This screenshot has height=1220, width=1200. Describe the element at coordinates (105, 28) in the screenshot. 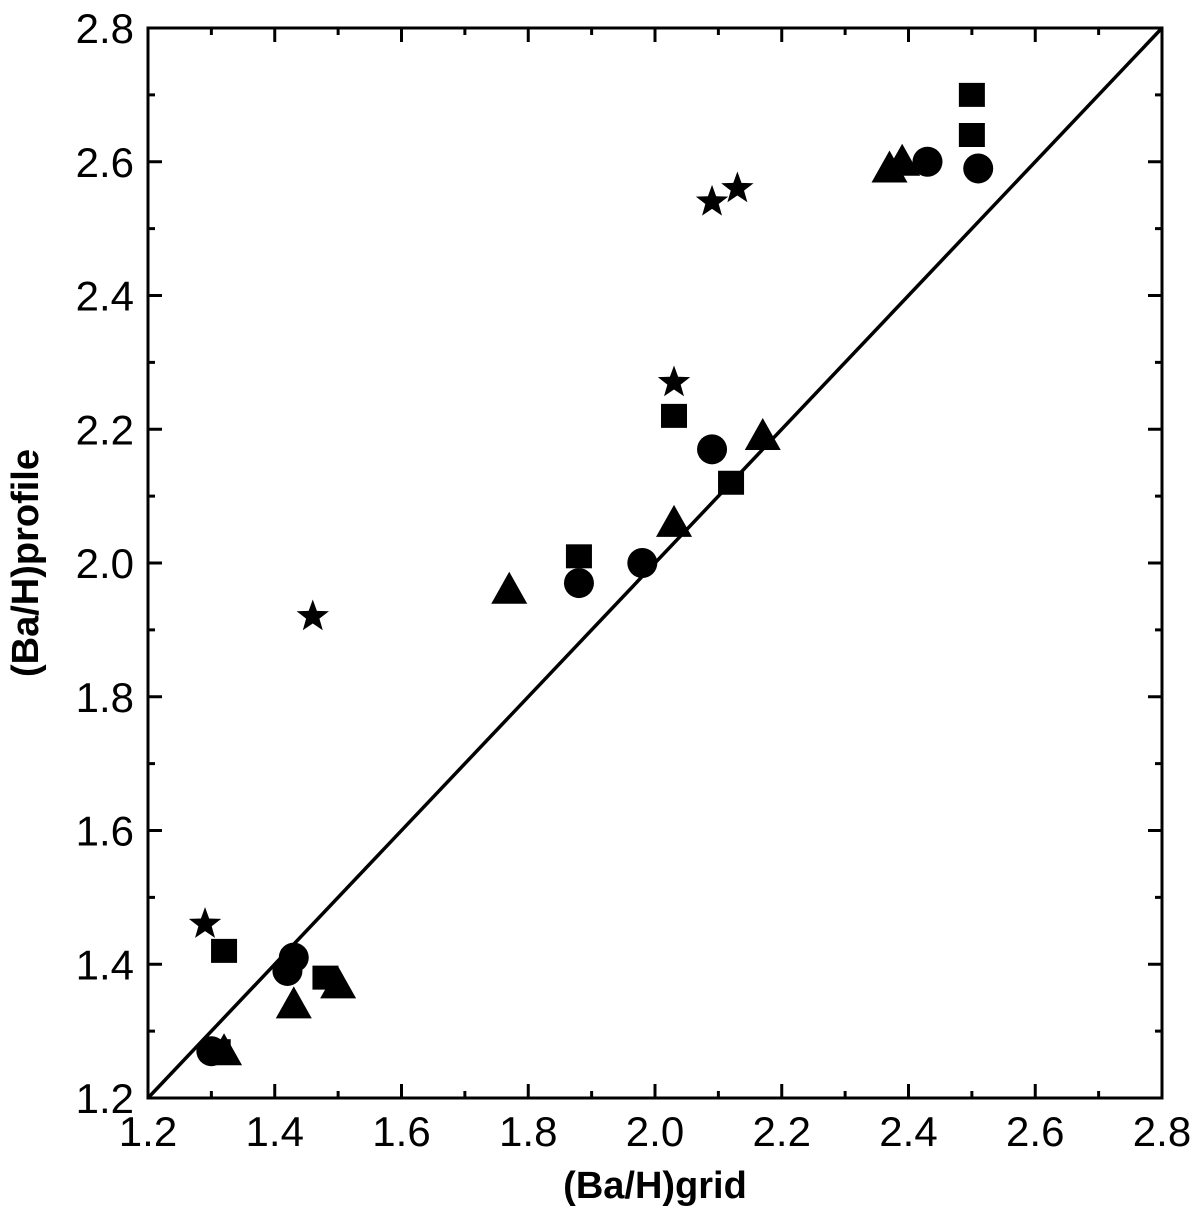

I see `y-tick-label: 2.8` at that location.